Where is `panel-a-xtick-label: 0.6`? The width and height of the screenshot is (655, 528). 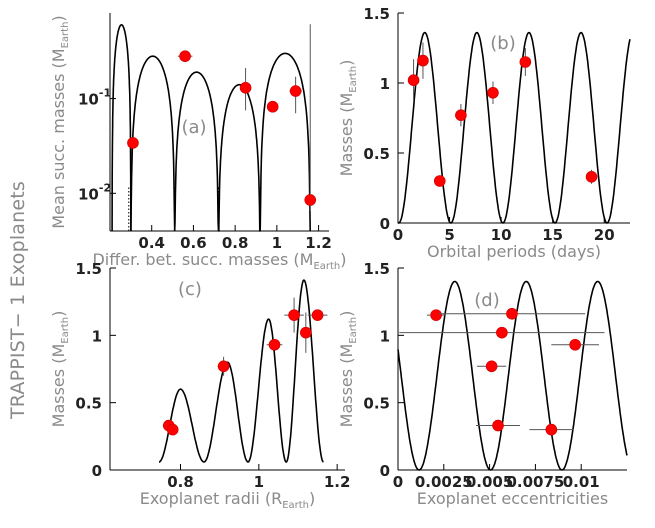
panel-a-xtick-label: 0.6 is located at coordinates (193, 243).